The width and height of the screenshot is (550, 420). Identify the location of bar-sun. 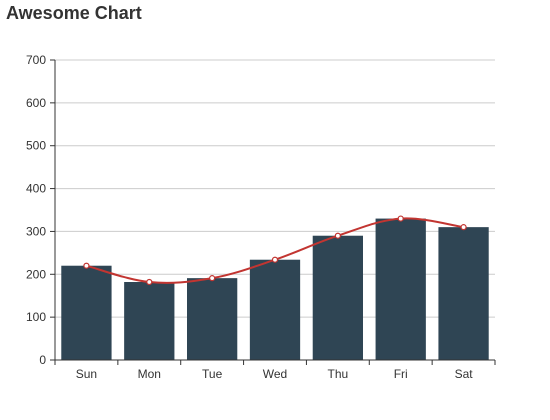
(86, 312).